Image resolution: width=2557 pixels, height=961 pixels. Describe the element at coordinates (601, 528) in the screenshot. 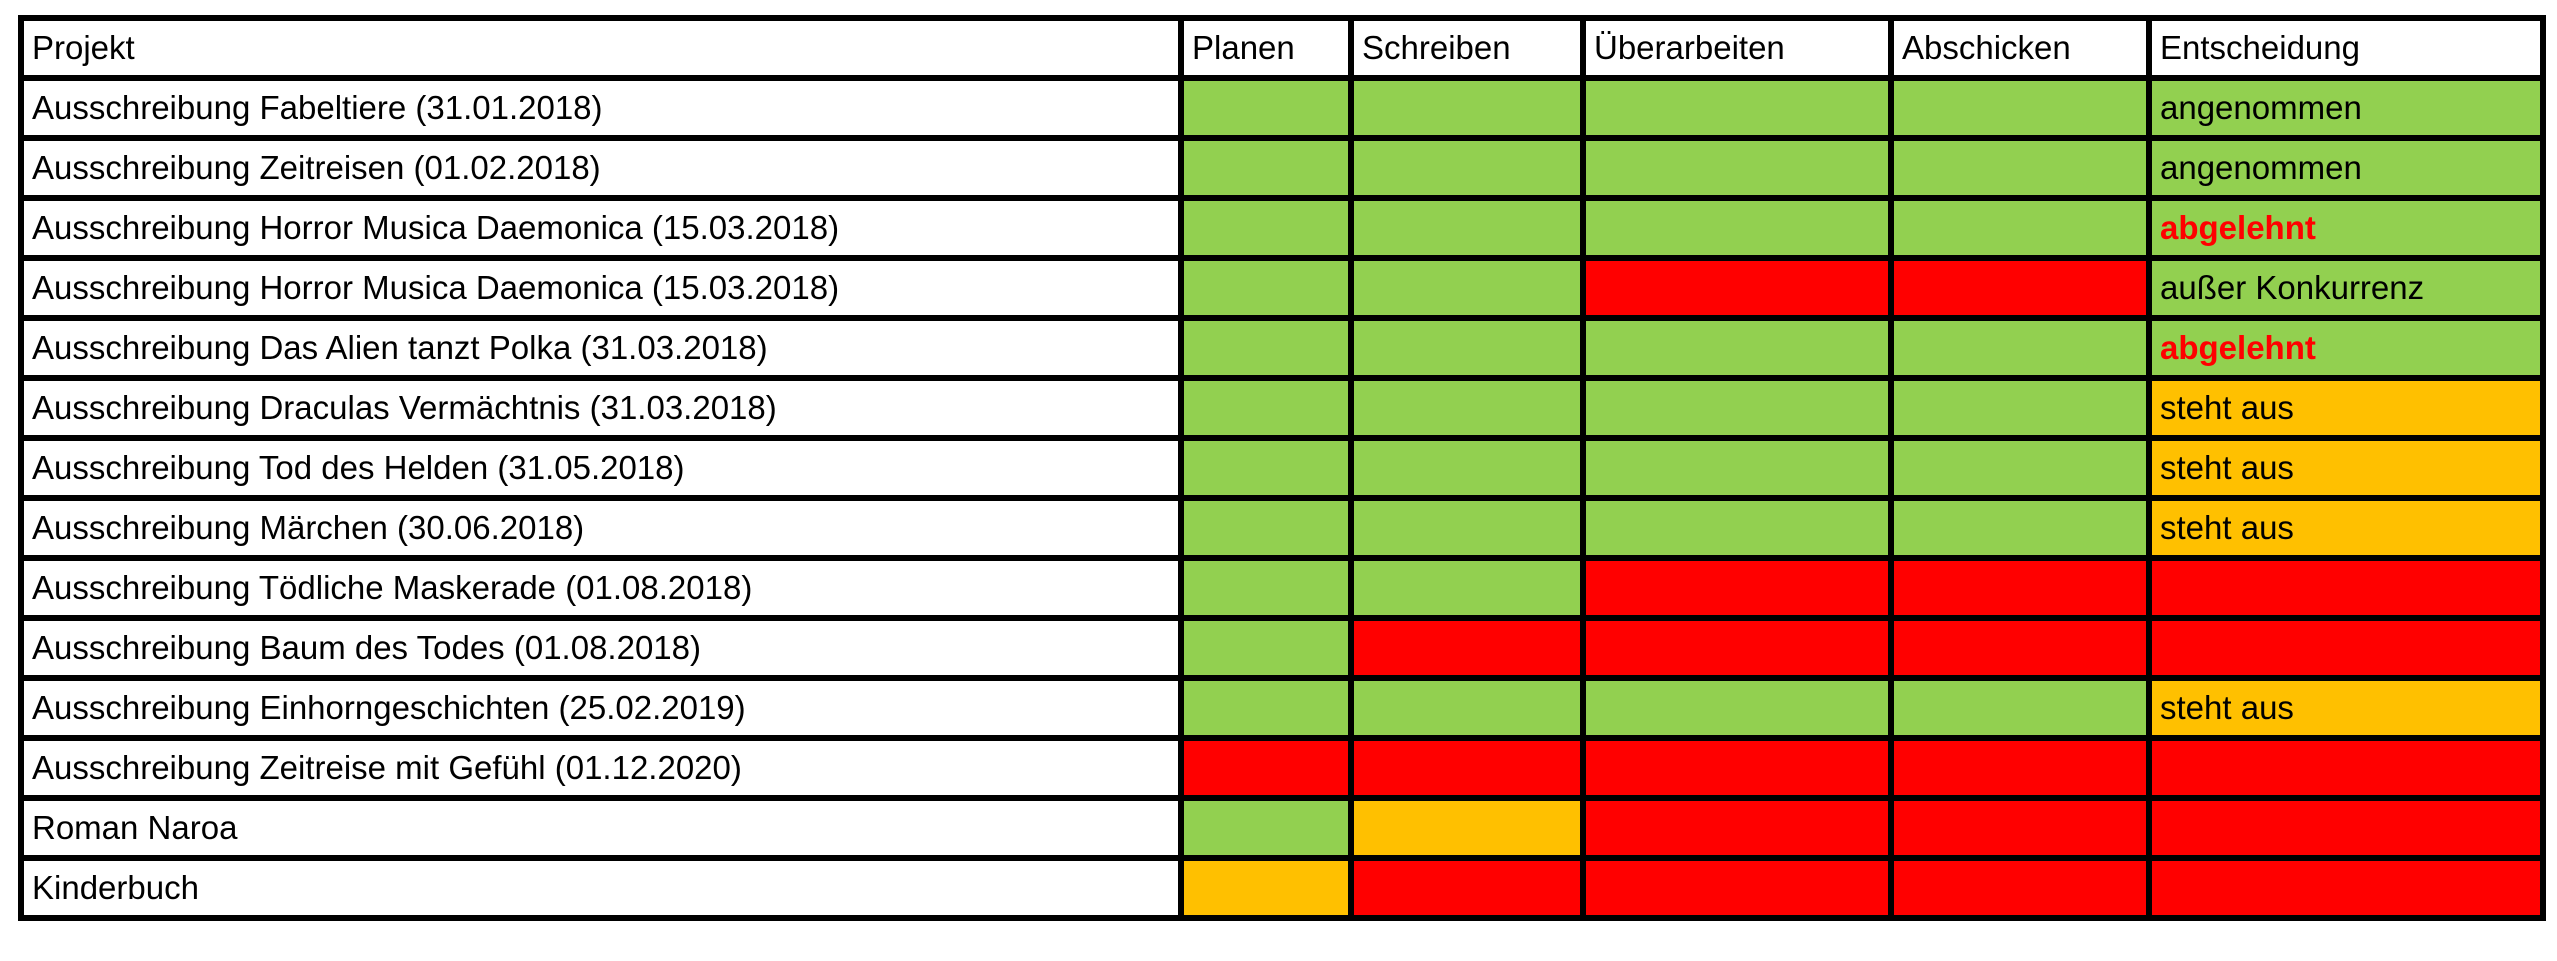

I see `project-cell: Ausschreibung Märchen (30.06.2018)` at that location.